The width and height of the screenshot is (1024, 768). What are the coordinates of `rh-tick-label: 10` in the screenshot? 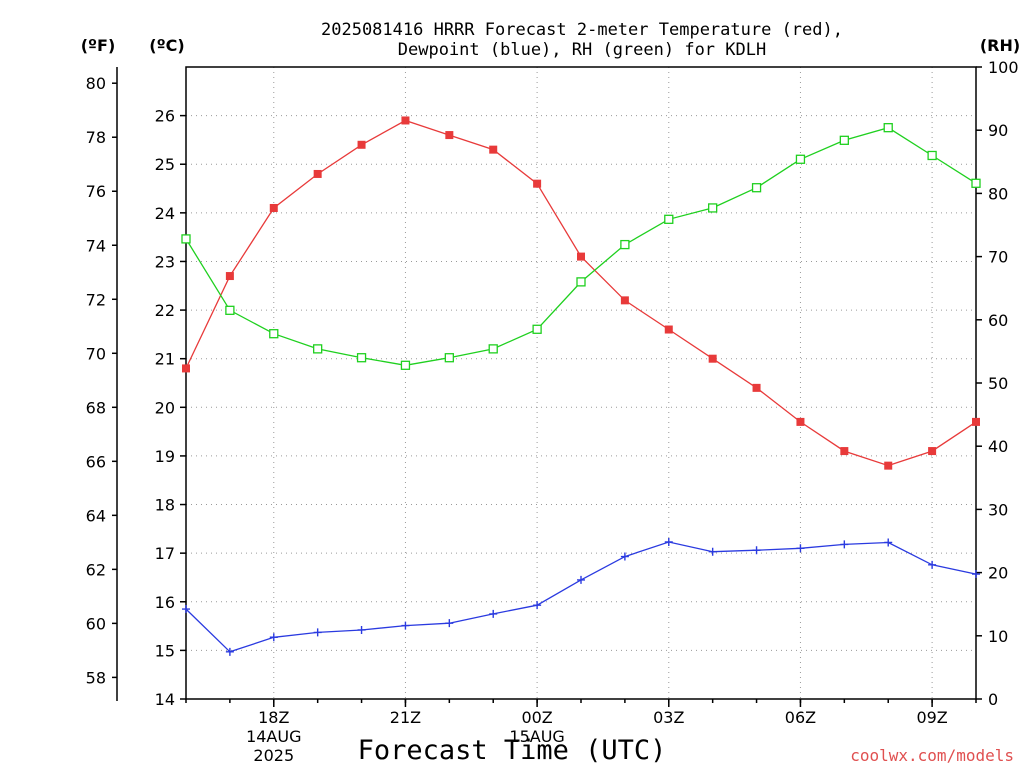 It's located at (998, 636).